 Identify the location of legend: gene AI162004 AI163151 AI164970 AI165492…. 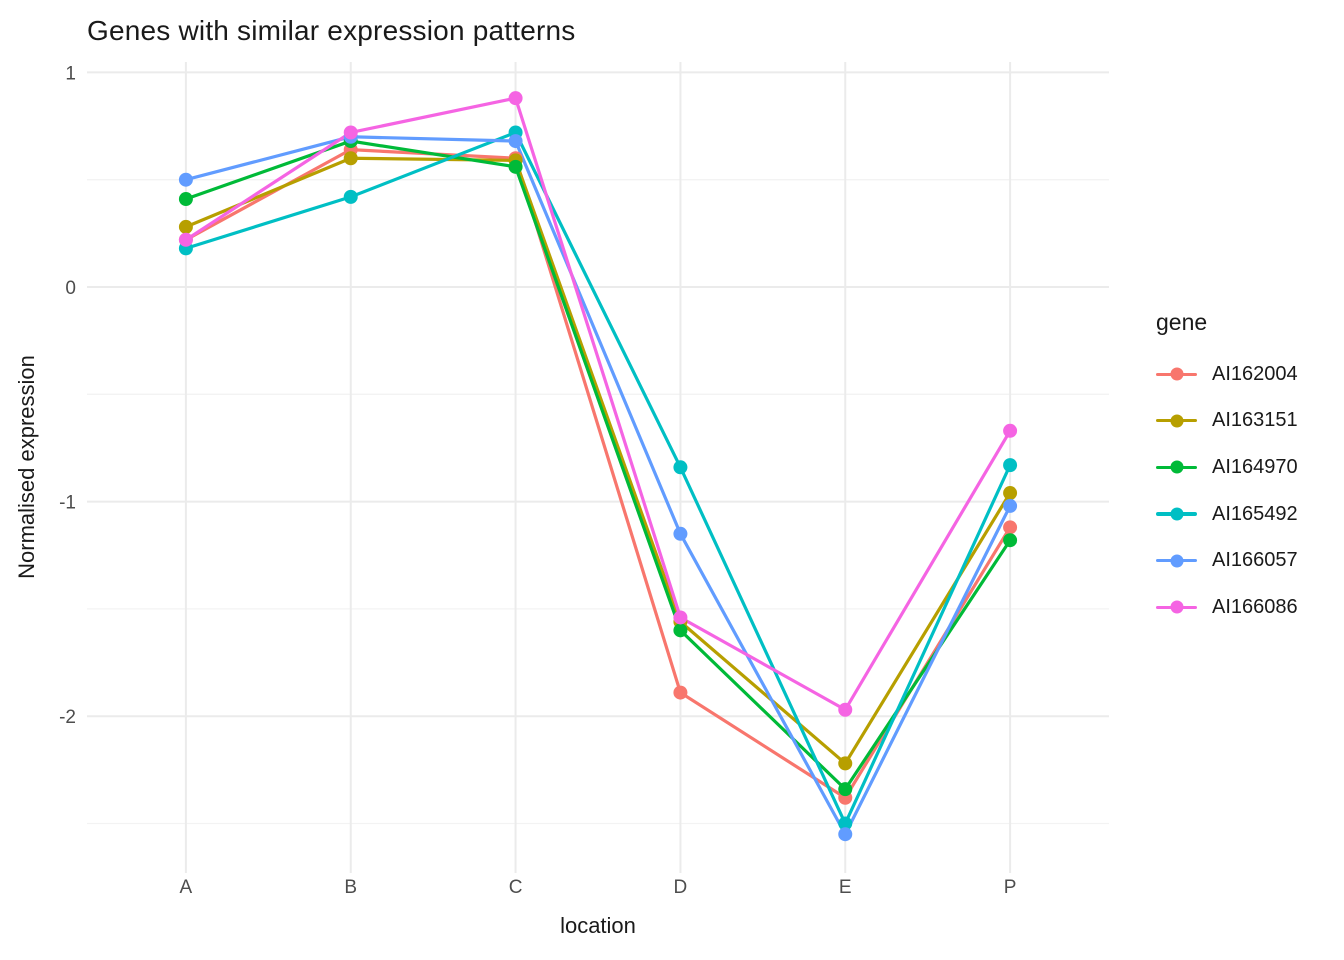
(1248, 470).